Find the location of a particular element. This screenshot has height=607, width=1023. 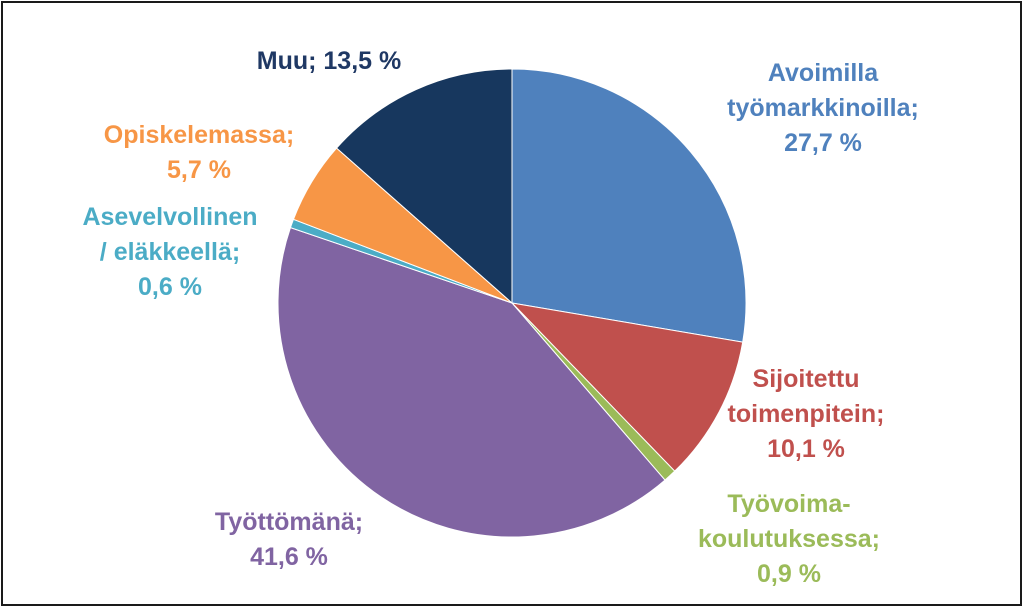

slice-label-1-line-1: toimenpitein; is located at coordinates (806, 414).